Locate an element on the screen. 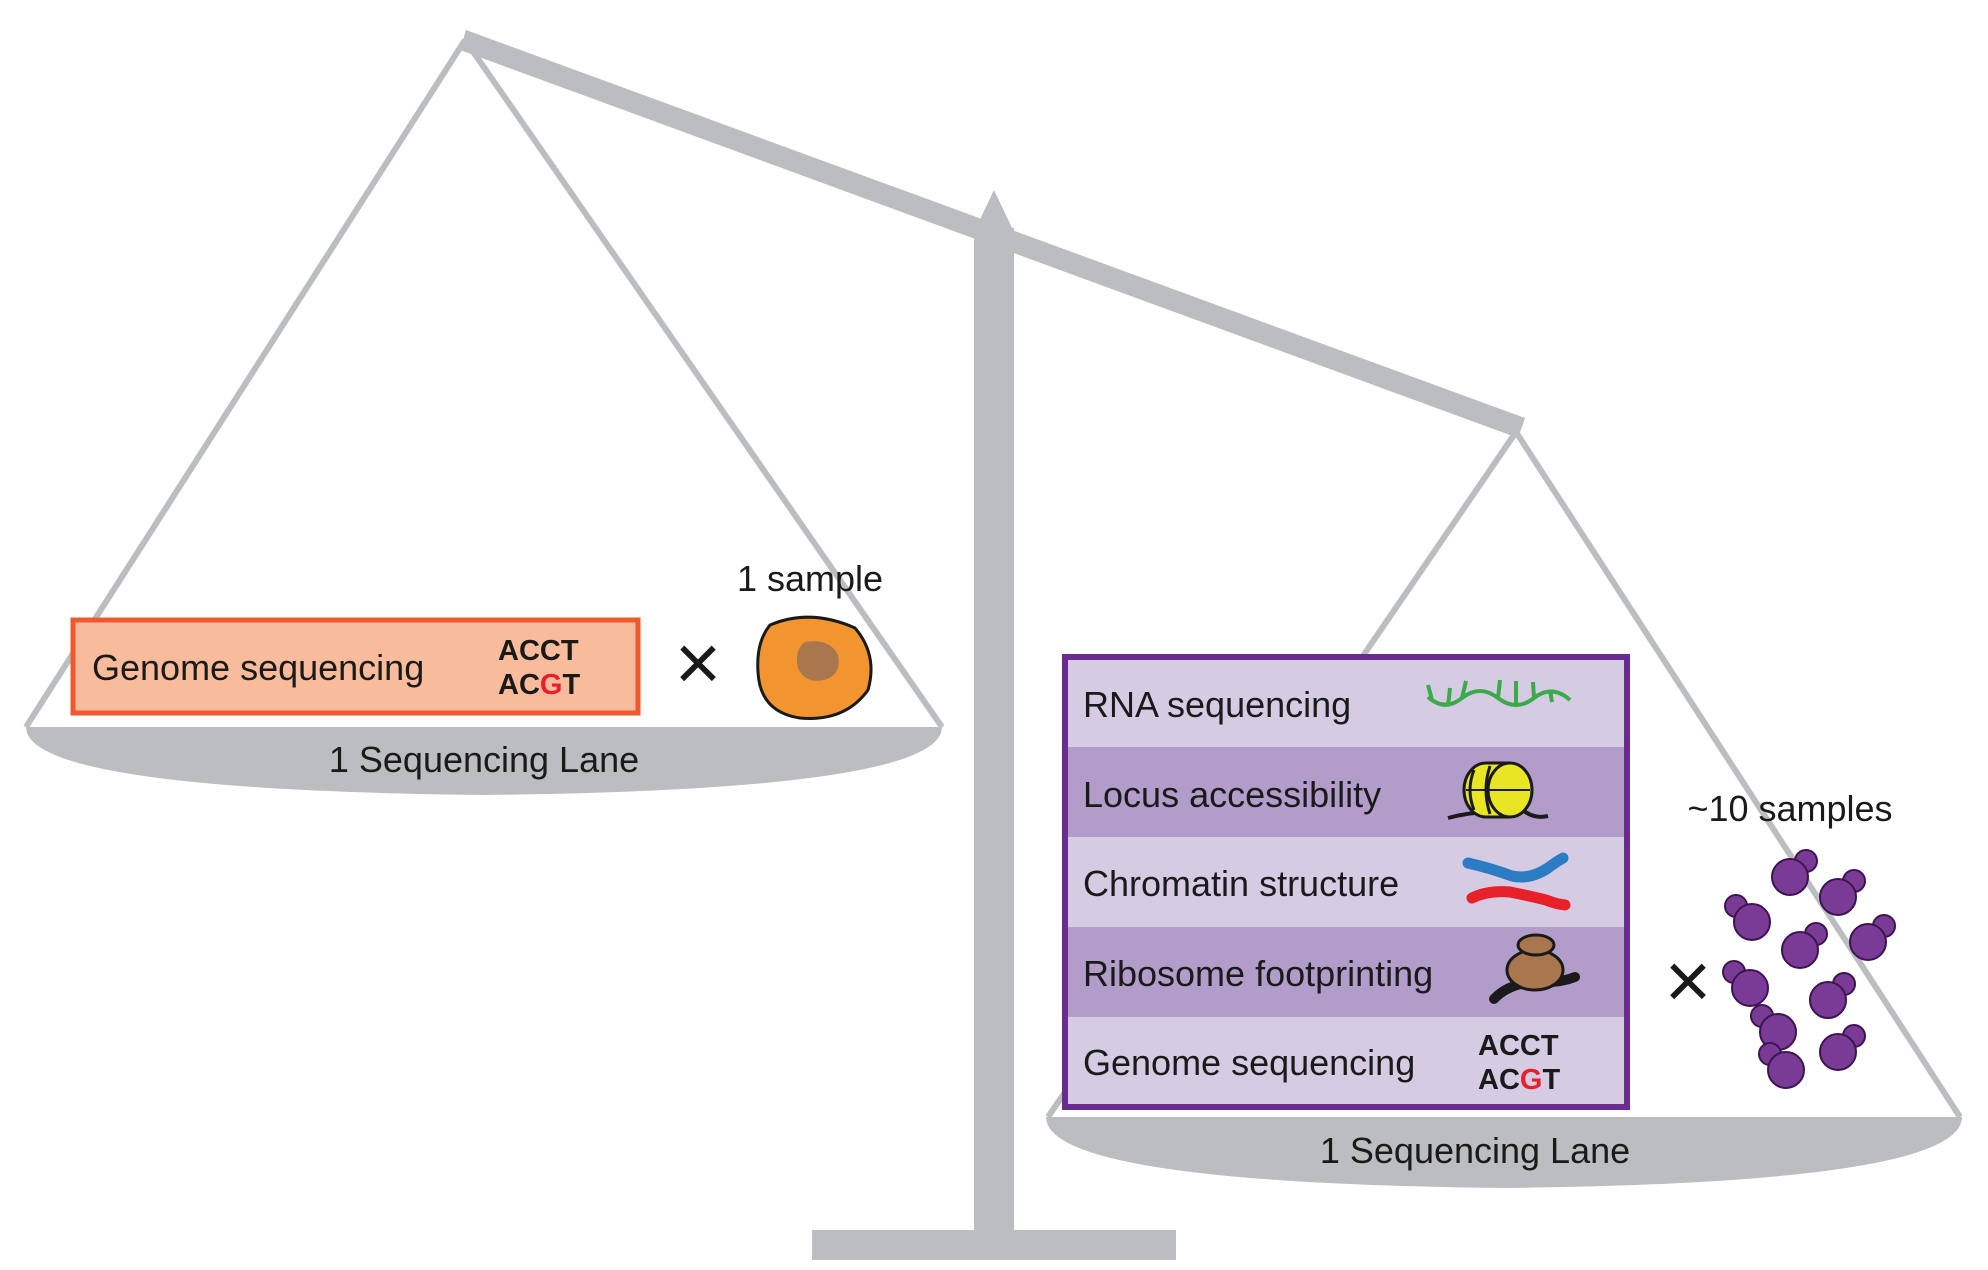 The image size is (1988, 1270). yeast-cells-icon is located at coordinates (1809, 969).